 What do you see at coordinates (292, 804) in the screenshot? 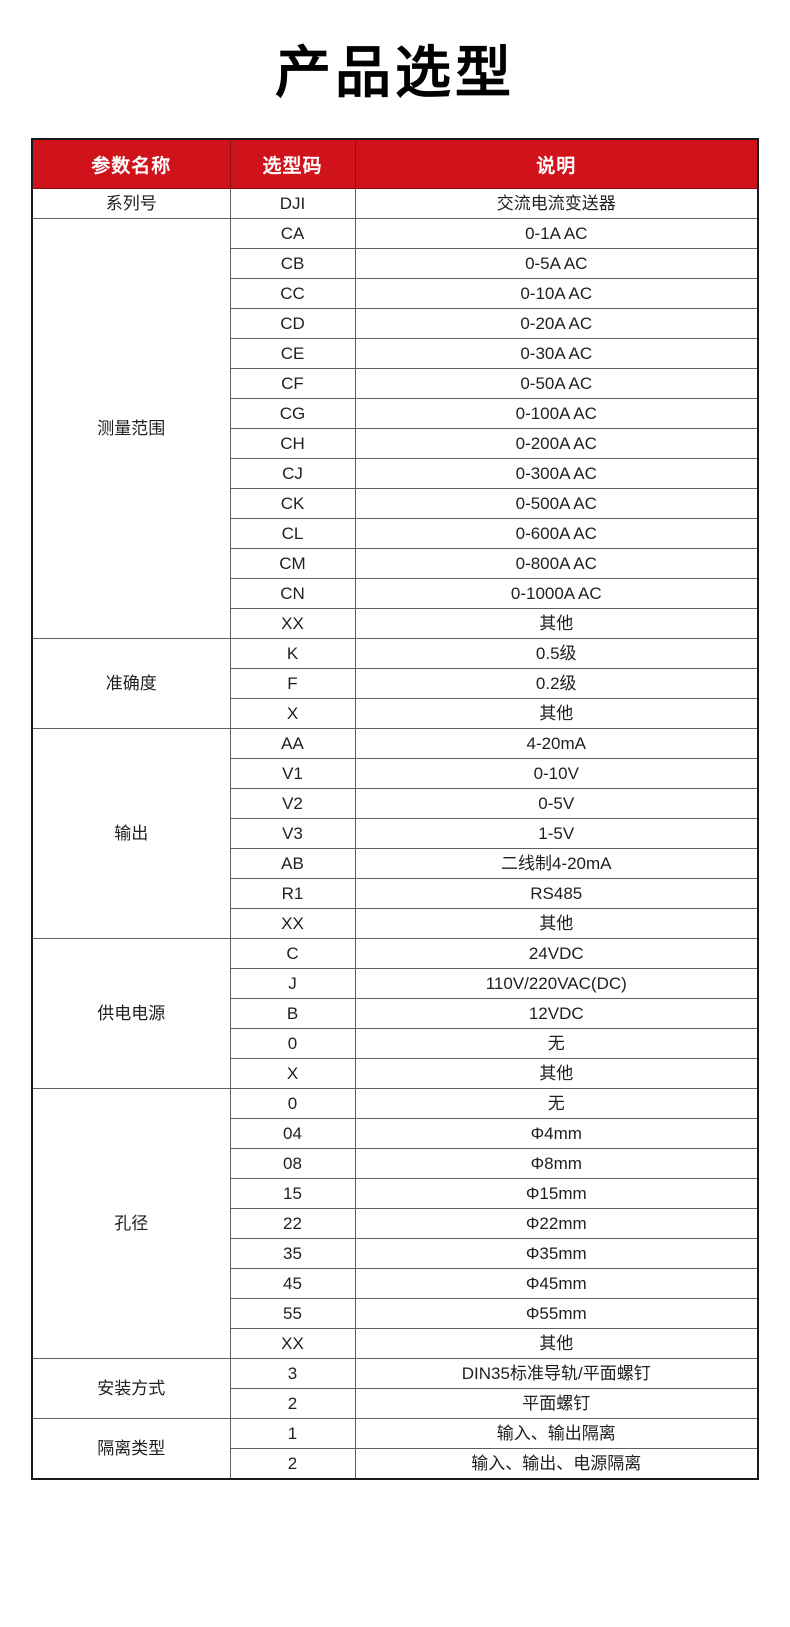
I see `selection-code-cell: V2` at bounding box center [292, 804].